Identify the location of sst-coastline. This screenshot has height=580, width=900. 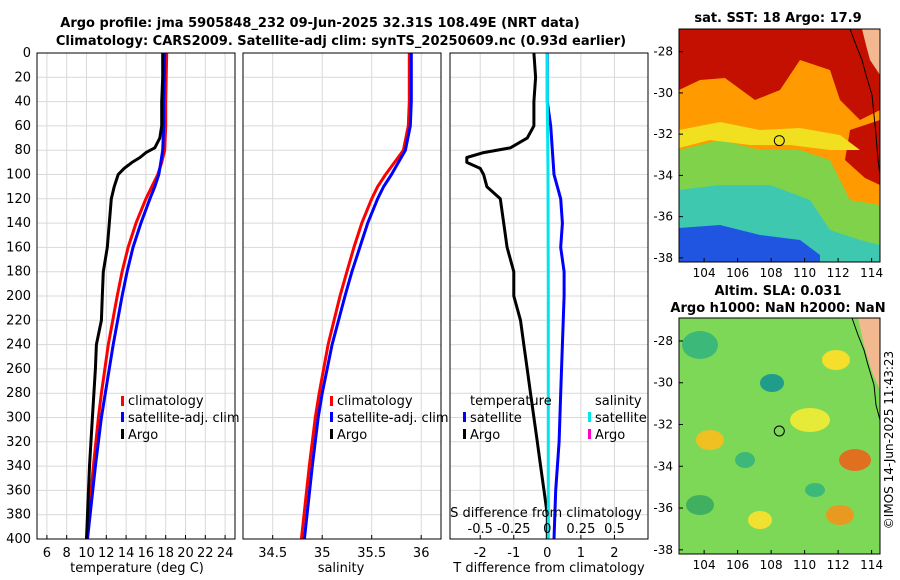
(864, 102).